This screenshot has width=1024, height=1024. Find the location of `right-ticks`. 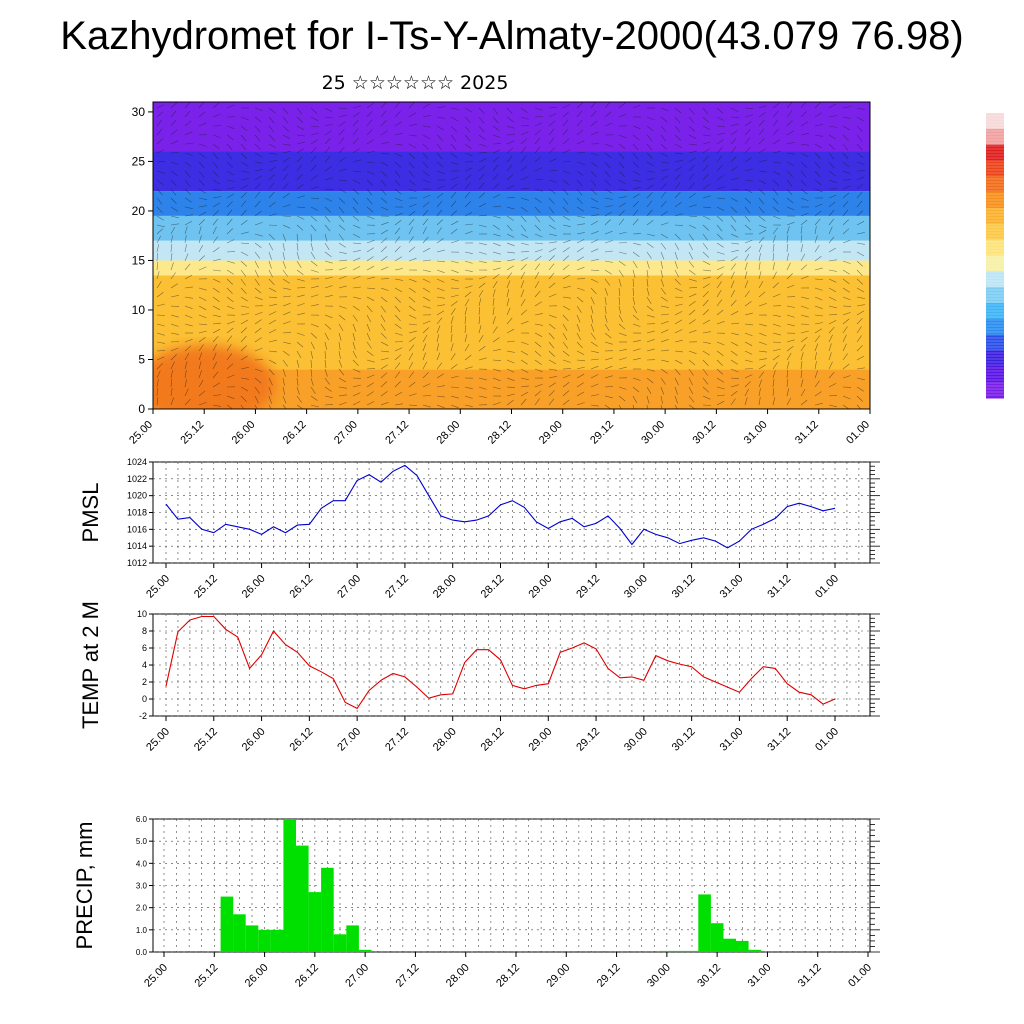

right-ticks is located at coordinates (875, 665).